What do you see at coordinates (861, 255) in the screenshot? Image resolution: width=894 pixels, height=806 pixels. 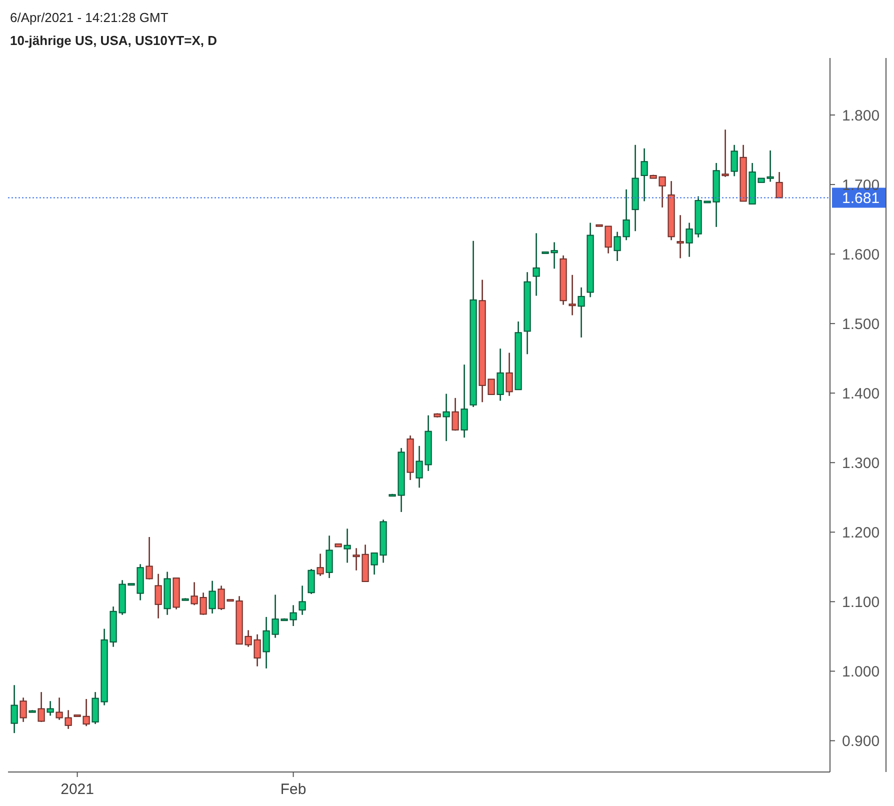 I see `y-tick-label: 1.600` at bounding box center [861, 255].